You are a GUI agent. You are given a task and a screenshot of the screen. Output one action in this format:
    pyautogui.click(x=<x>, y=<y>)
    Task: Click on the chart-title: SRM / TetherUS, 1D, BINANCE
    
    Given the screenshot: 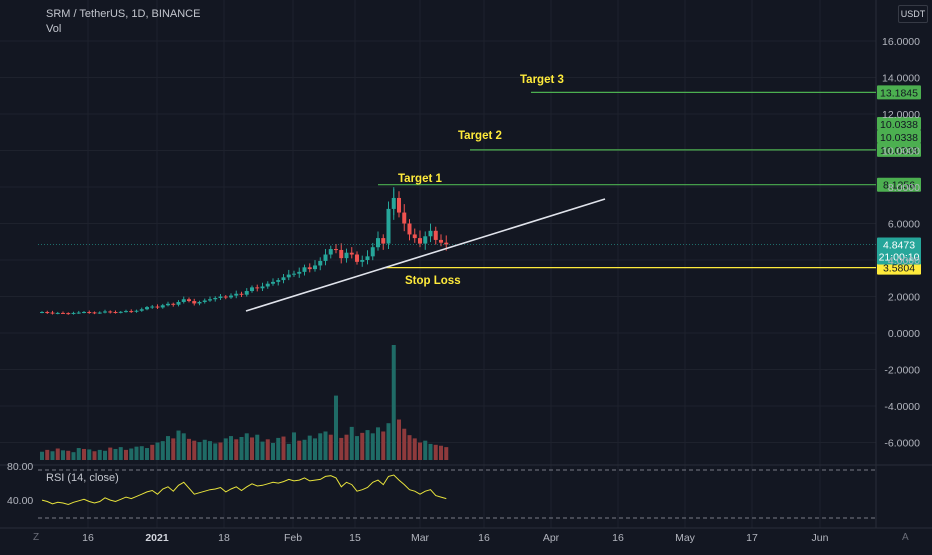 What is the action you would take?
    pyautogui.click(x=123, y=14)
    